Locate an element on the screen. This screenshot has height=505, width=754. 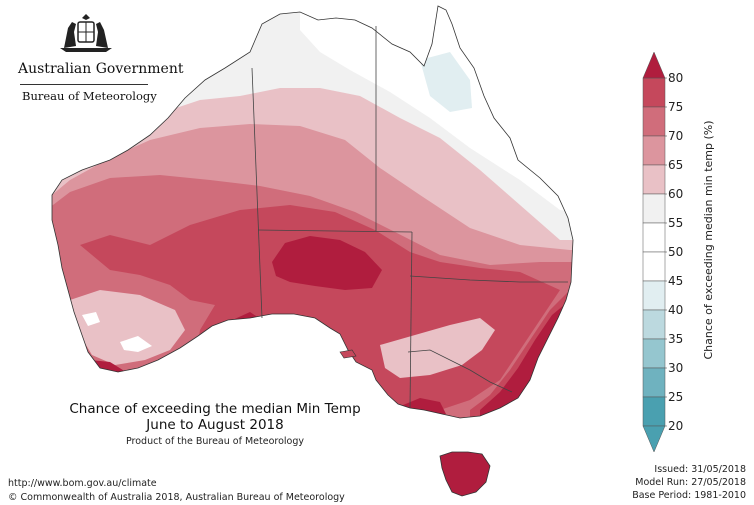
map-title-line2: June to August 2018 is located at coordinates (215, 425).